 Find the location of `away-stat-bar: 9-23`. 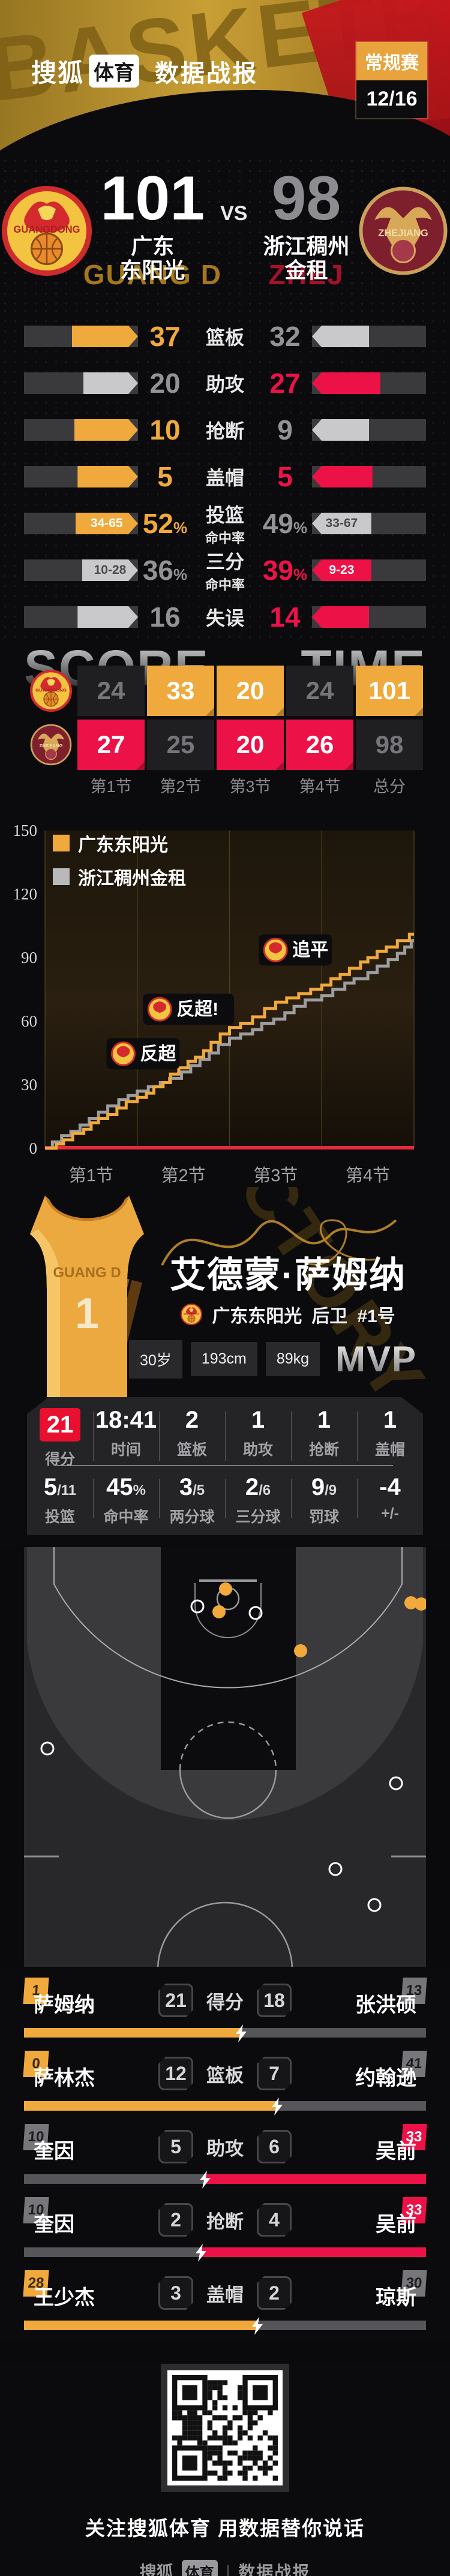

away-stat-bar: 9-23 is located at coordinates (369, 570).